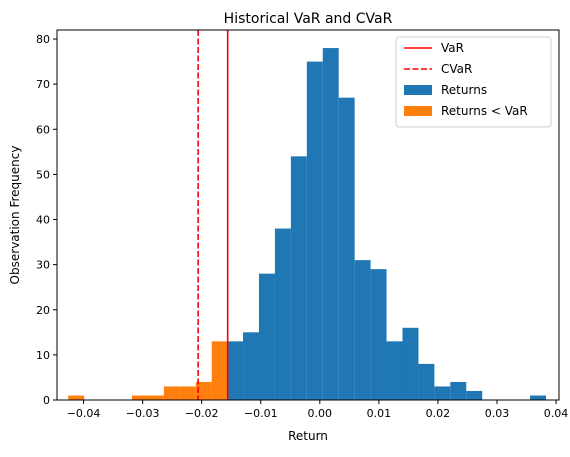  I want to click on x-tick-label: −0.03, so click(143, 413).